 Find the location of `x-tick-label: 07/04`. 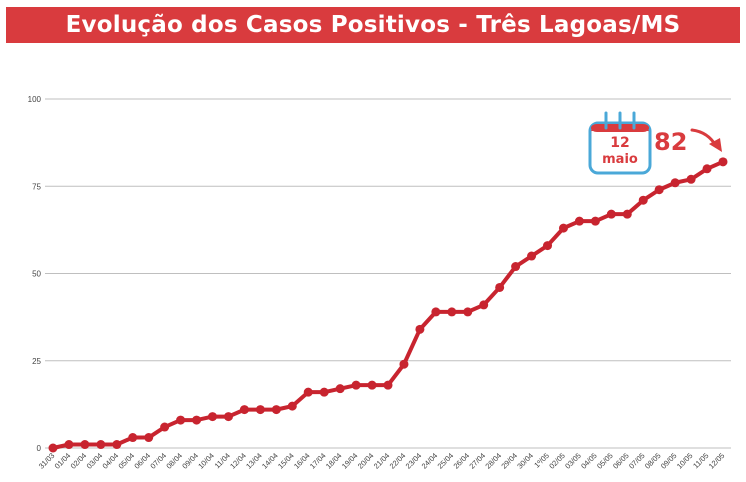

x-tick-label: 07/04 is located at coordinates (158, 461).